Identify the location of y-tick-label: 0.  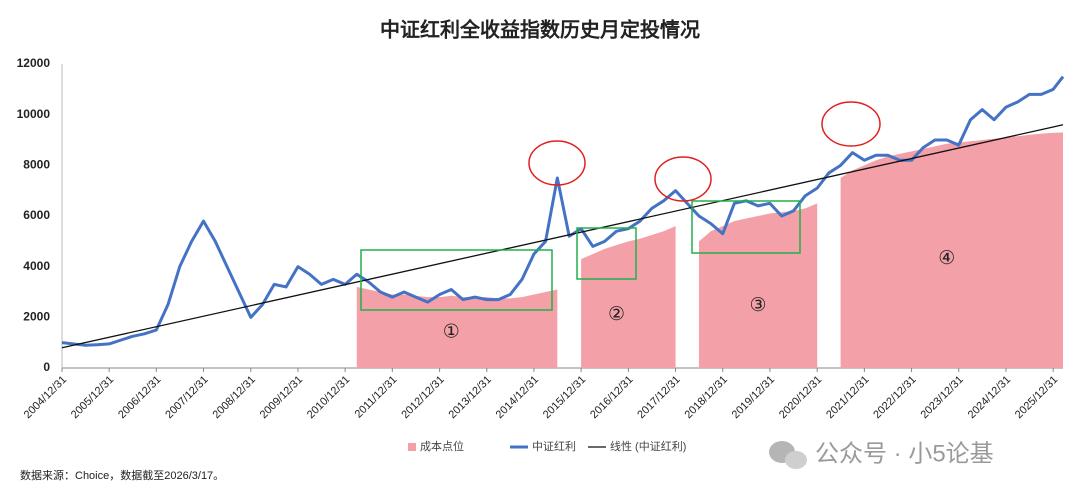
(46, 367).